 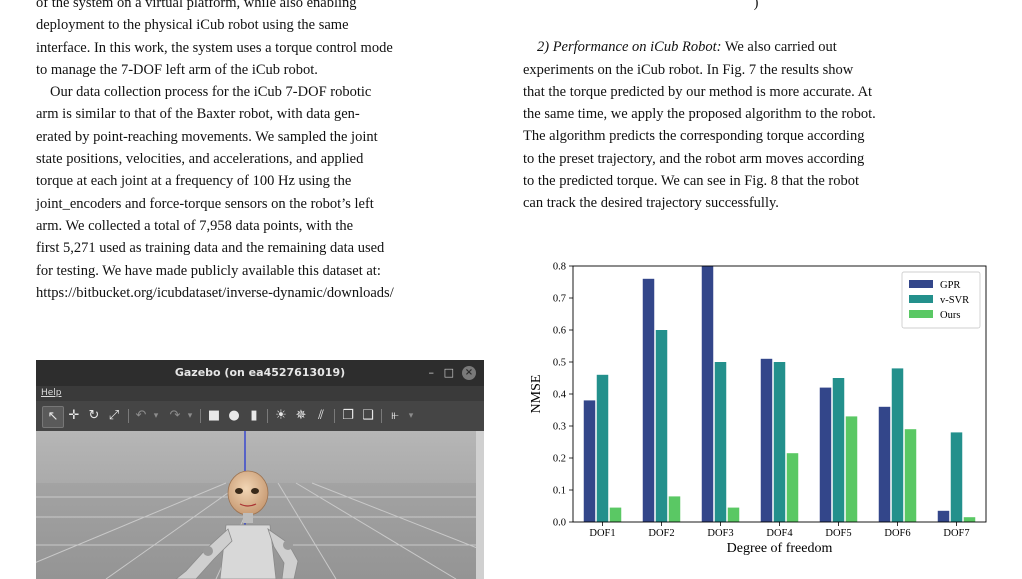 I want to click on scene-render, so click(x=260, y=505).